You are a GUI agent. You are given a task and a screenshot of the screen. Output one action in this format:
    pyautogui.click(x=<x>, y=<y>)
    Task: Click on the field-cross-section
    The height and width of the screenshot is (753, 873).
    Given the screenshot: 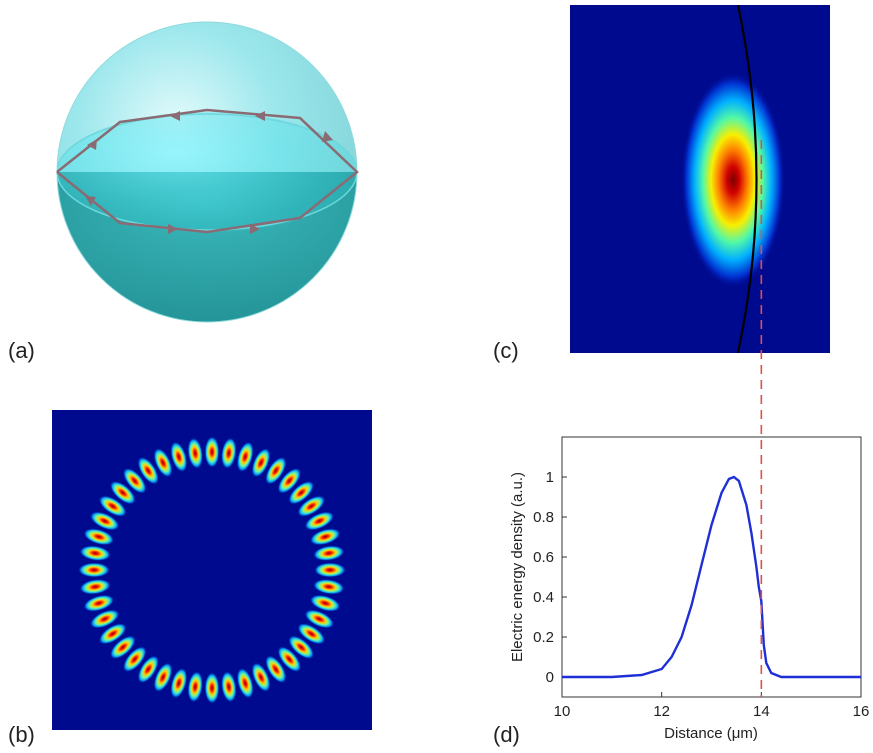 What is the action you would take?
    pyautogui.click(x=700, y=179)
    